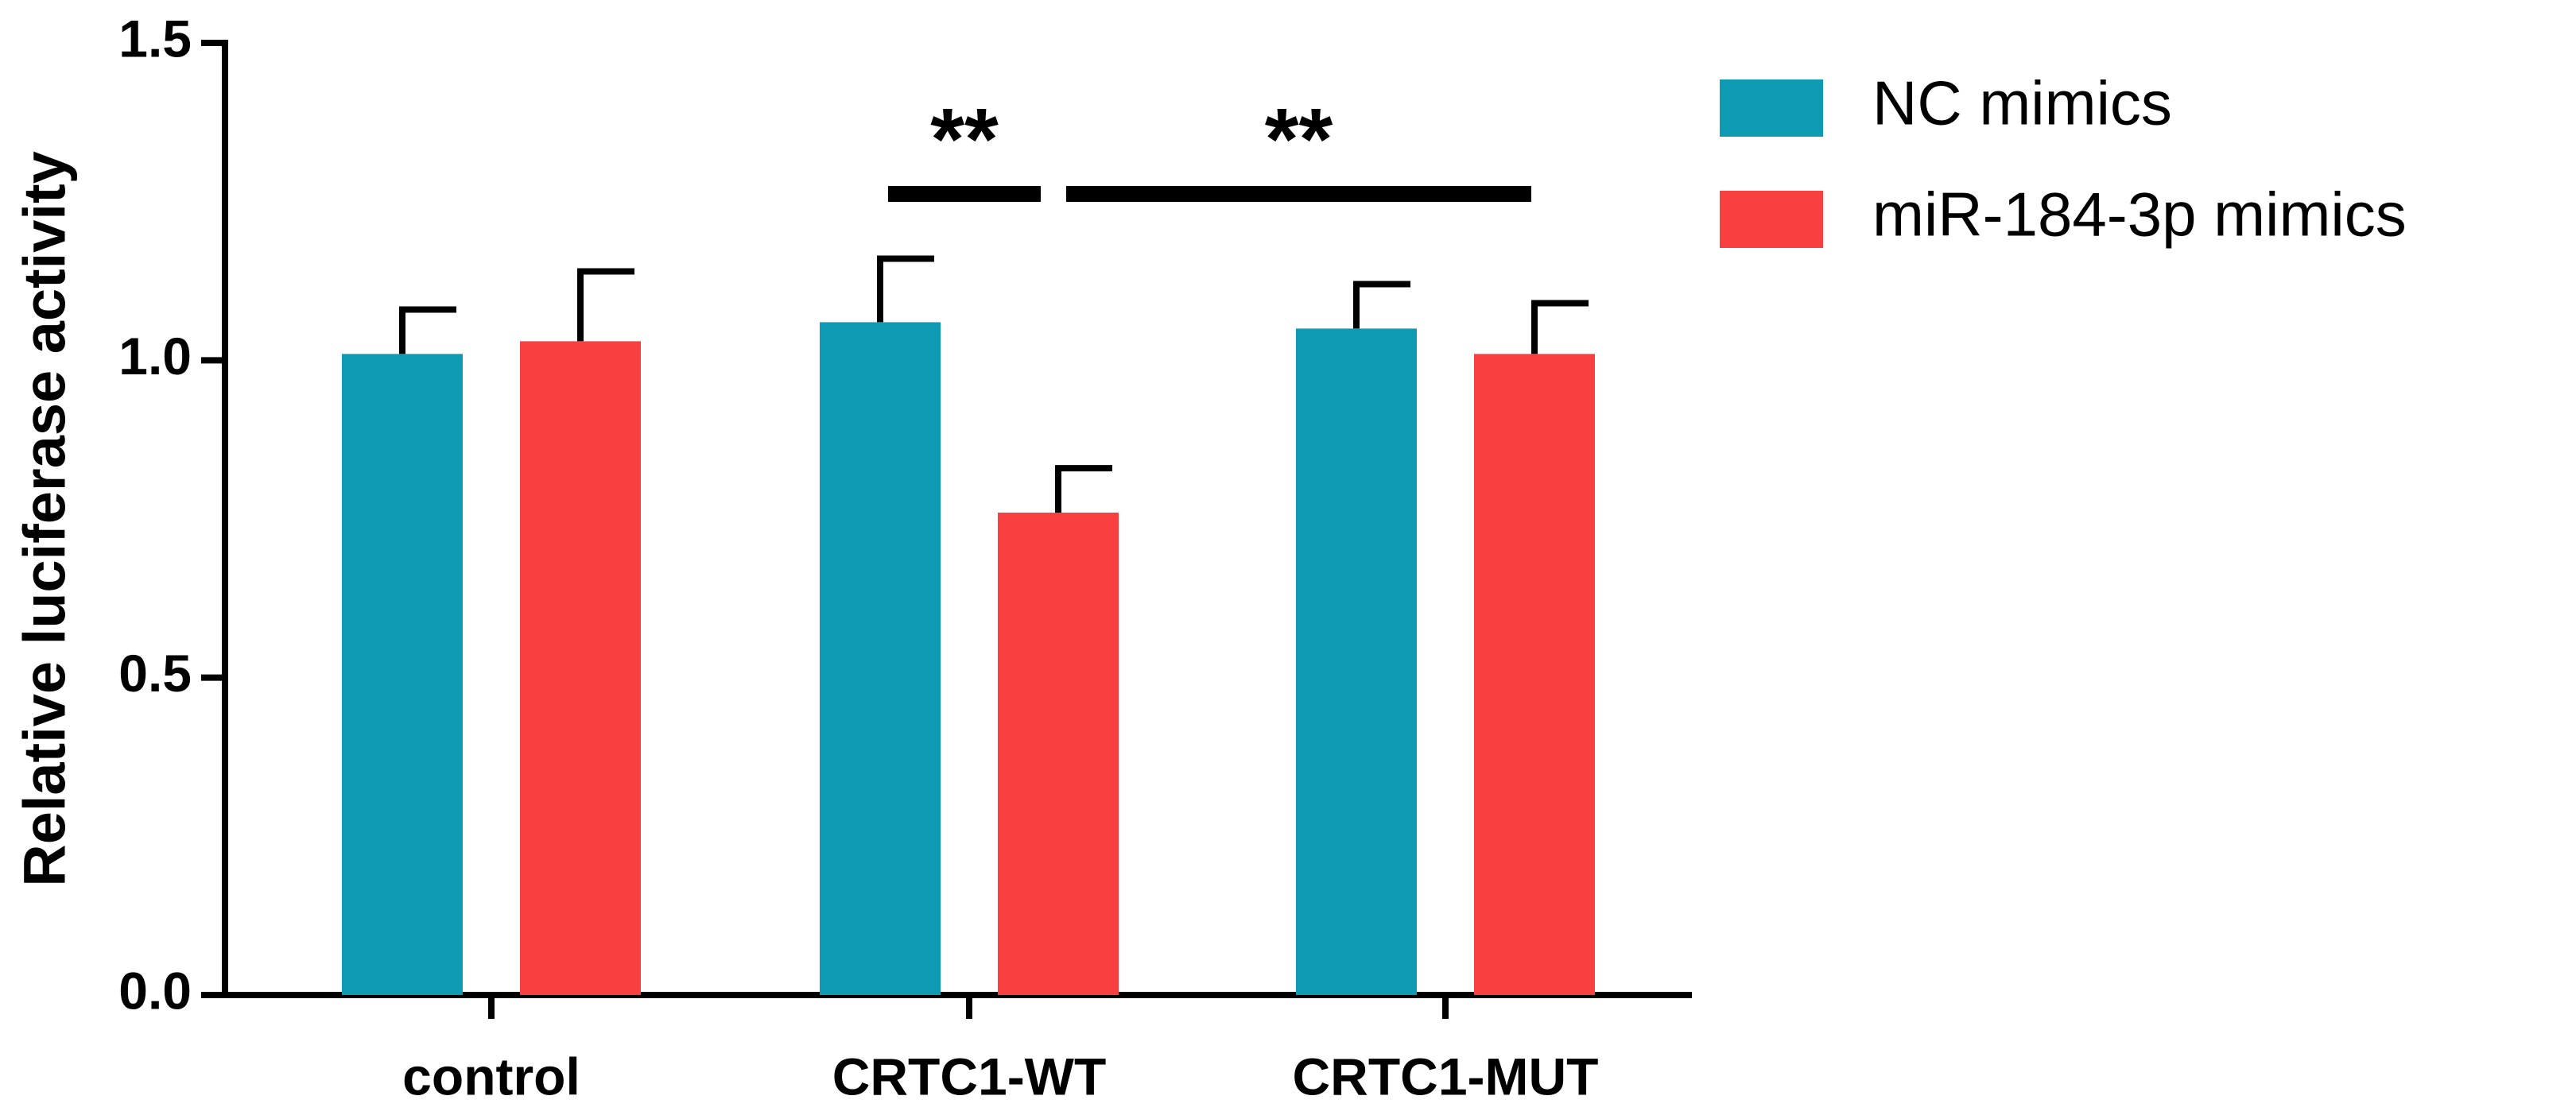  I want to click on legend-label: miR-184-3p mimics, so click(2139, 215).